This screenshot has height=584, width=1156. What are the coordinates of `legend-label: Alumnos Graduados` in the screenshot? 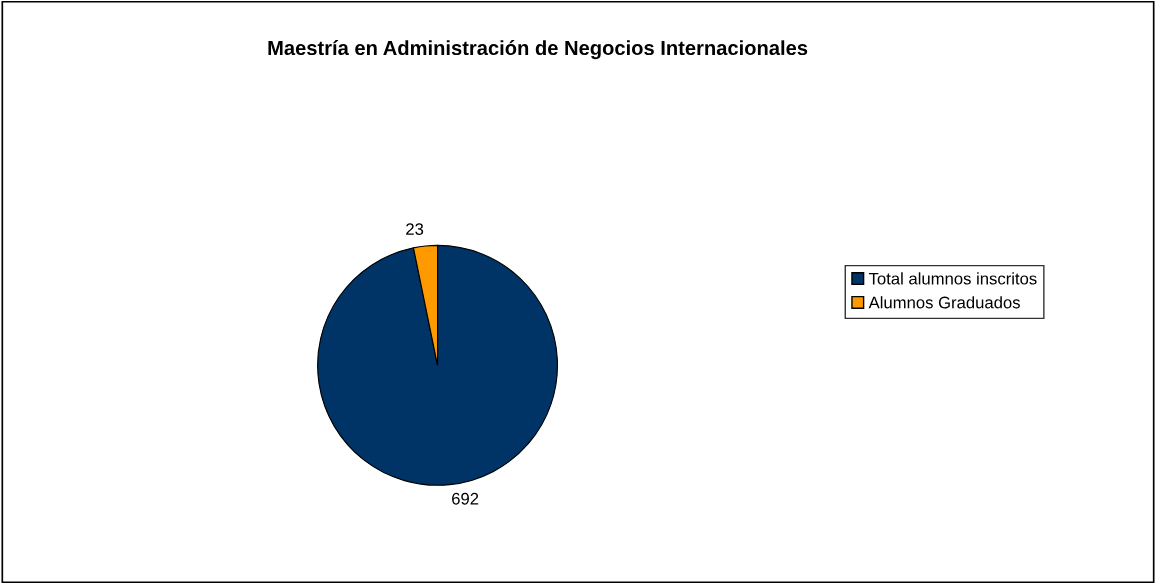 It's located at (944, 302).